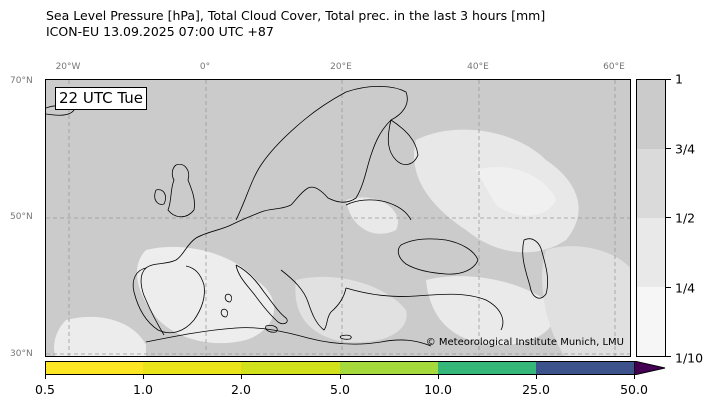 The image size is (716, 409). What do you see at coordinates (651, 183) in the screenshot?
I see `cloud-seg-three-quarter` at bounding box center [651, 183].